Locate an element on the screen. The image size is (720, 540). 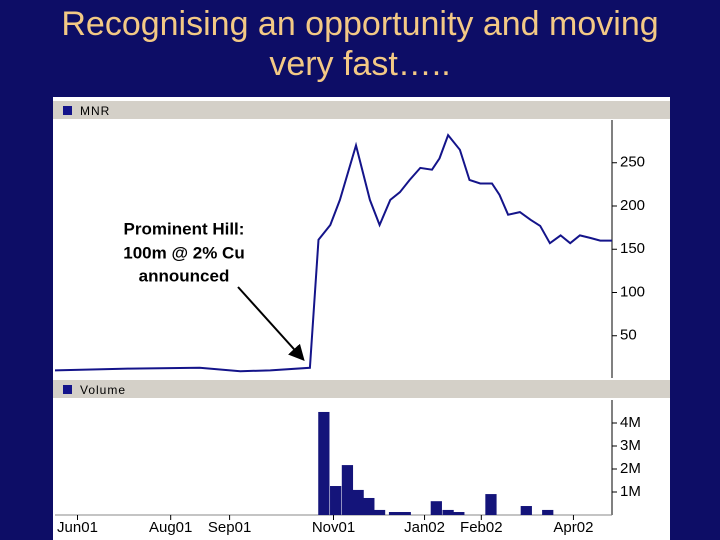
x-tick-label: Jun01 is located at coordinates (77, 527).